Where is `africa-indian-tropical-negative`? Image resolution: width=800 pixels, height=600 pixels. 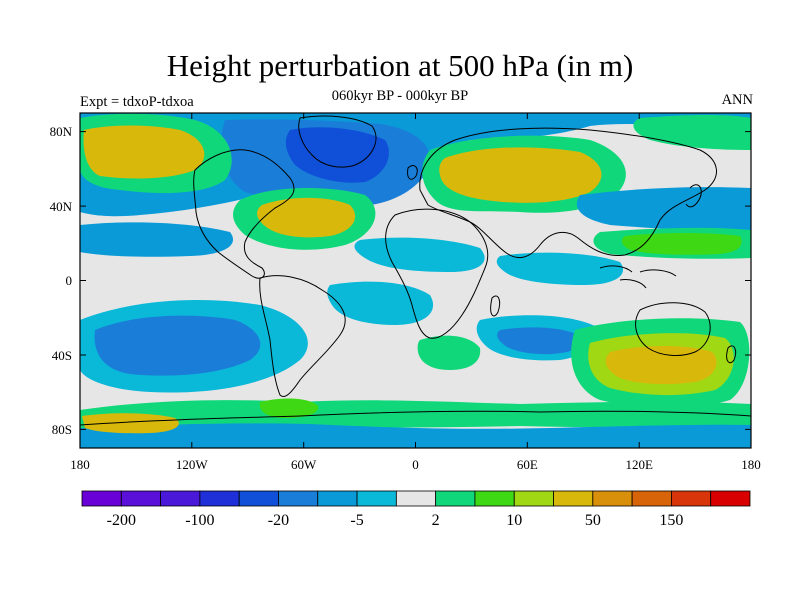
africa-indian-tropical-negative is located at coordinates (419, 254).